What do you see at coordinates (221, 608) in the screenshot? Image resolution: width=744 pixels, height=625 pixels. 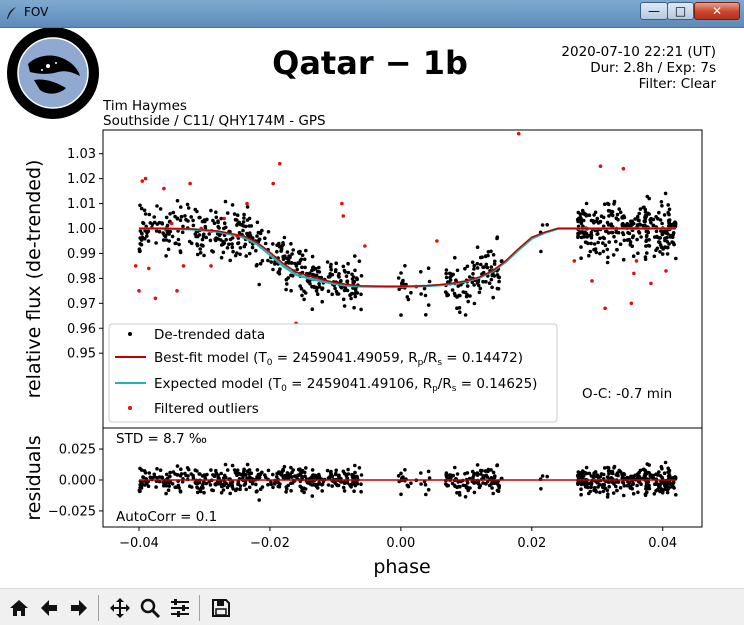 I see `save-button` at bounding box center [221, 608].